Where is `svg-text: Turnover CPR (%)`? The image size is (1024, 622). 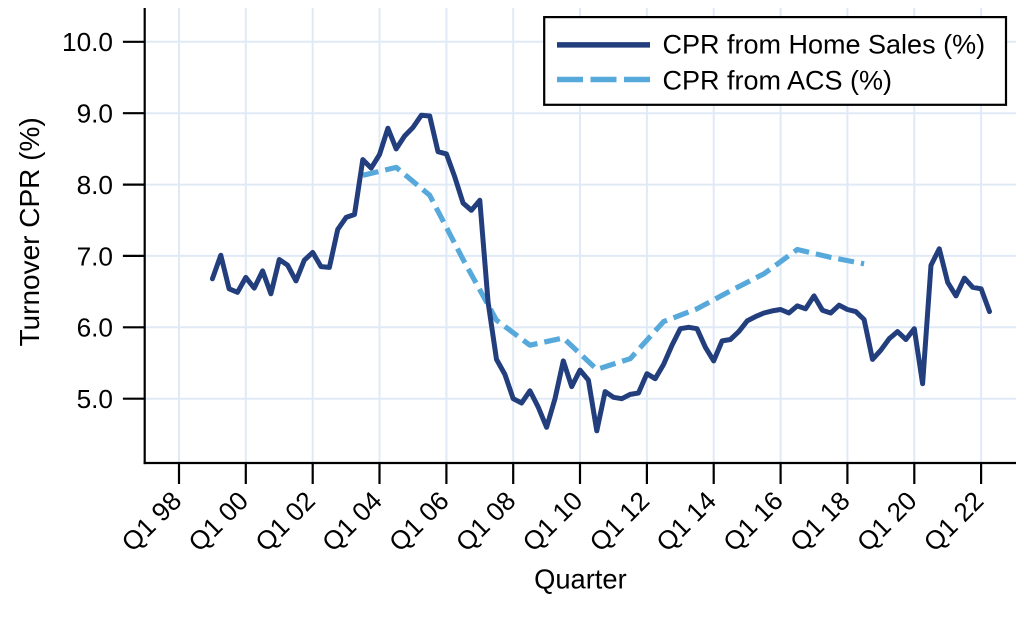 svg-text: Turnover CPR (%) is located at coordinates (29, 231).